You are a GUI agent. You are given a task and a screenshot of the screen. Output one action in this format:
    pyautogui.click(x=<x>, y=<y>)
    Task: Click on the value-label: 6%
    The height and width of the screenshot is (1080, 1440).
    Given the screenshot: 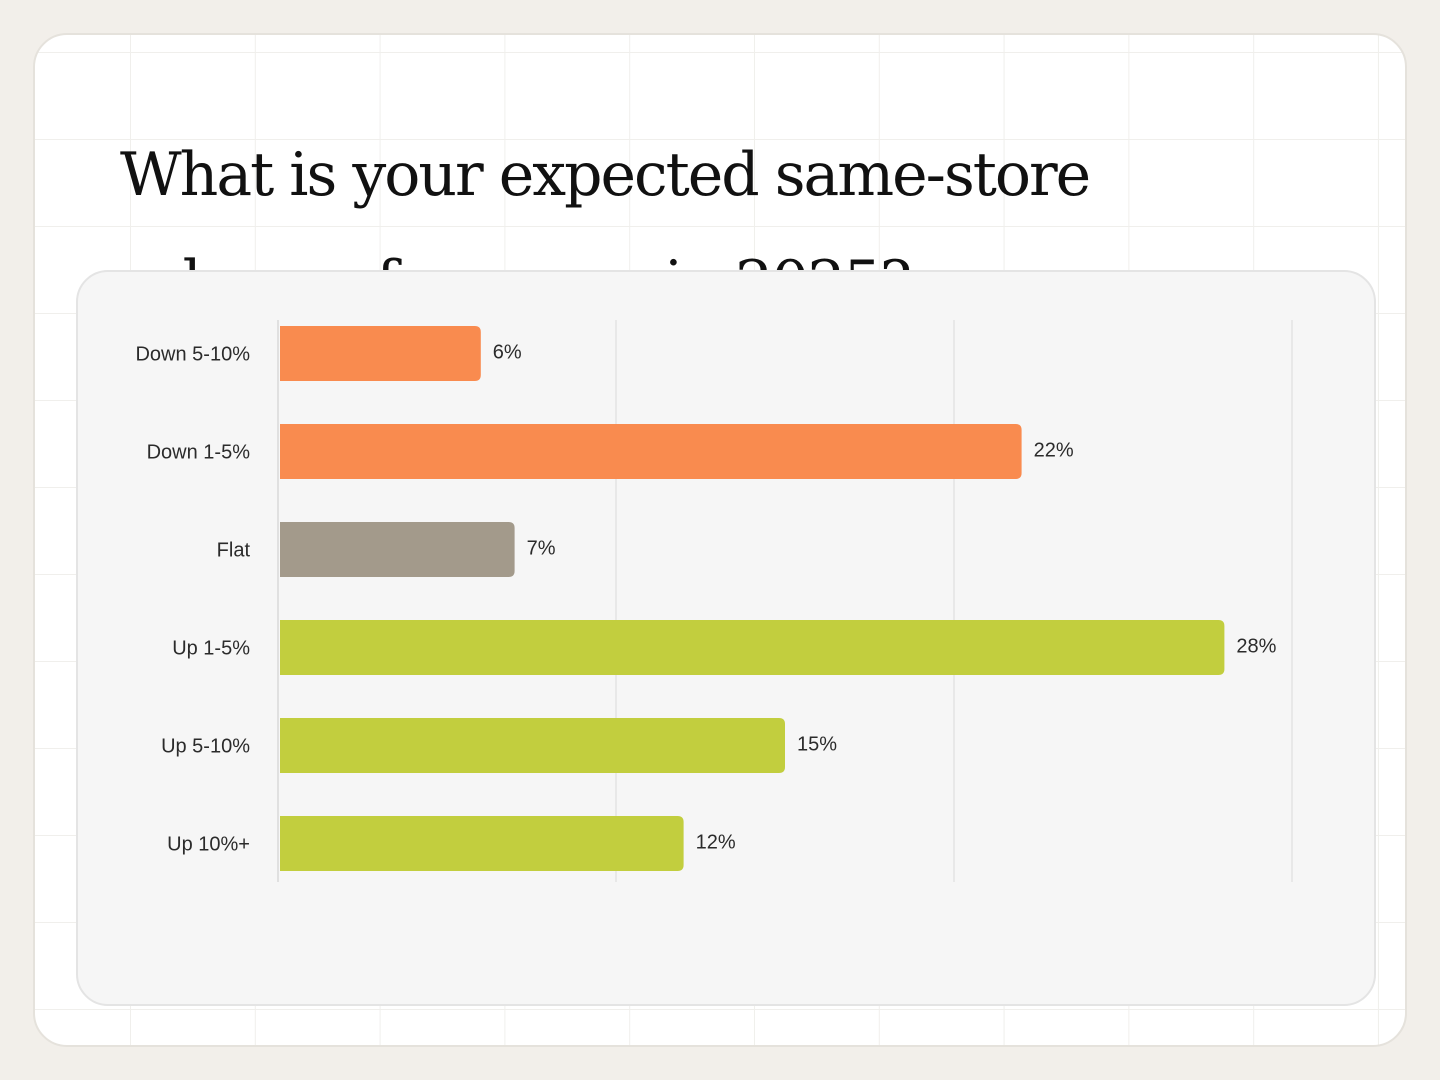 What is the action you would take?
    pyautogui.click(x=507, y=353)
    